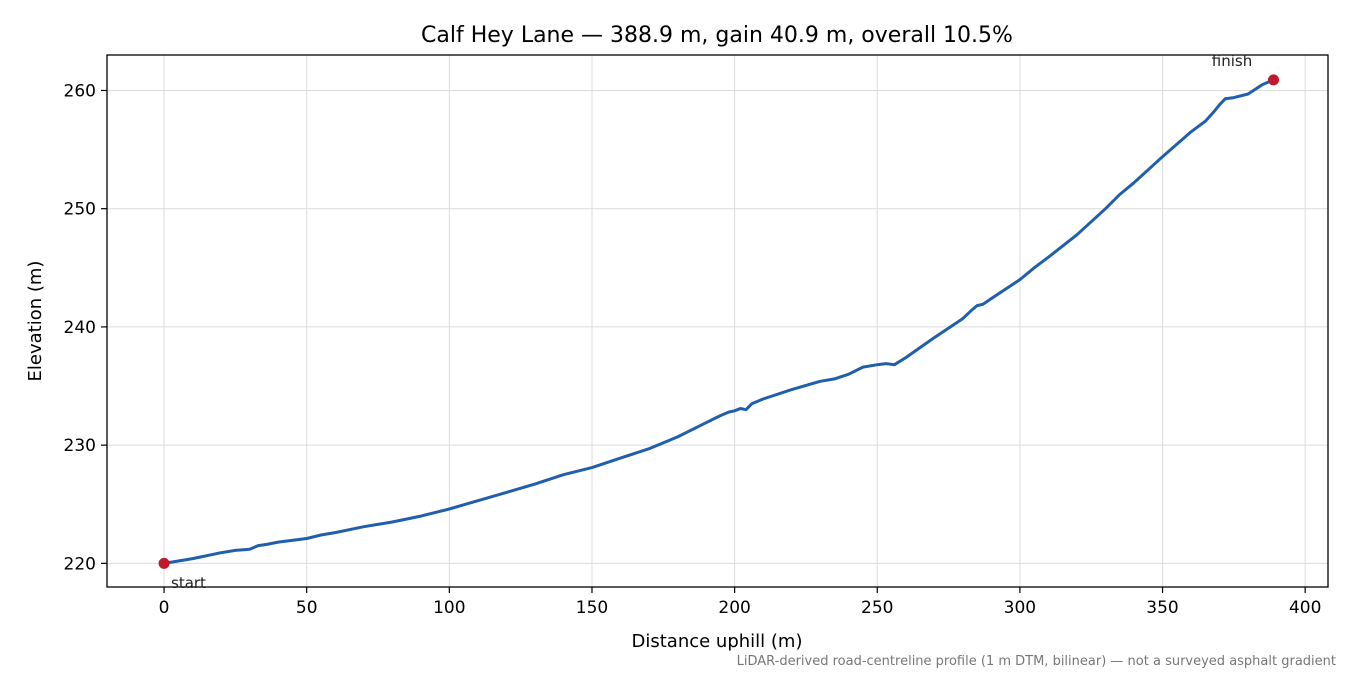  Describe the element at coordinates (1232, 61) in the screenshot. I see `finish-annotation: finish` at that location.